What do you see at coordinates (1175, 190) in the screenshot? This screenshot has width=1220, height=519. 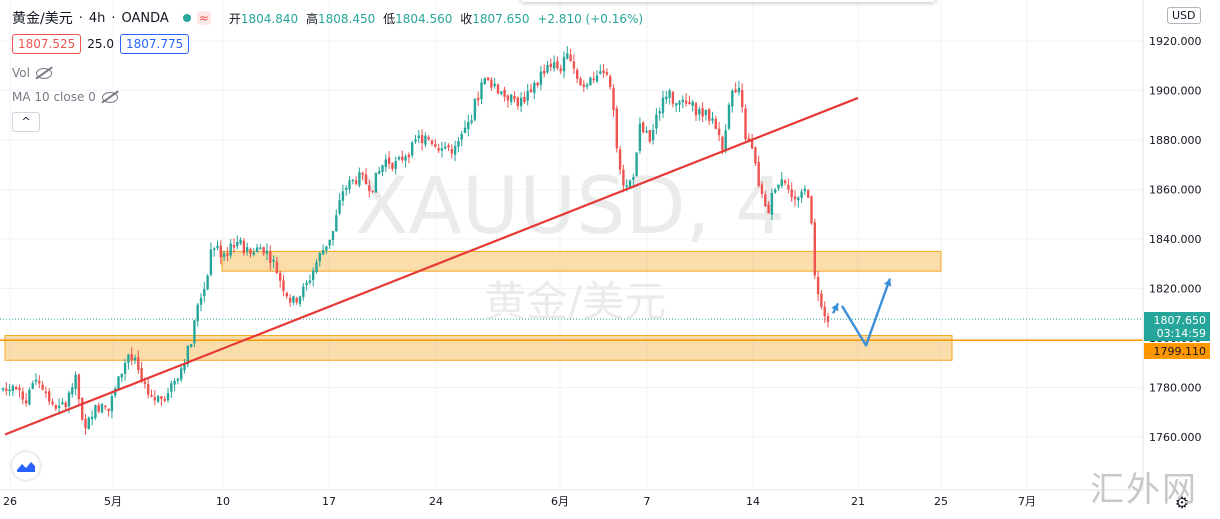 I see `price-tick-label: 1860.000` at bounding box center [1175, 190].